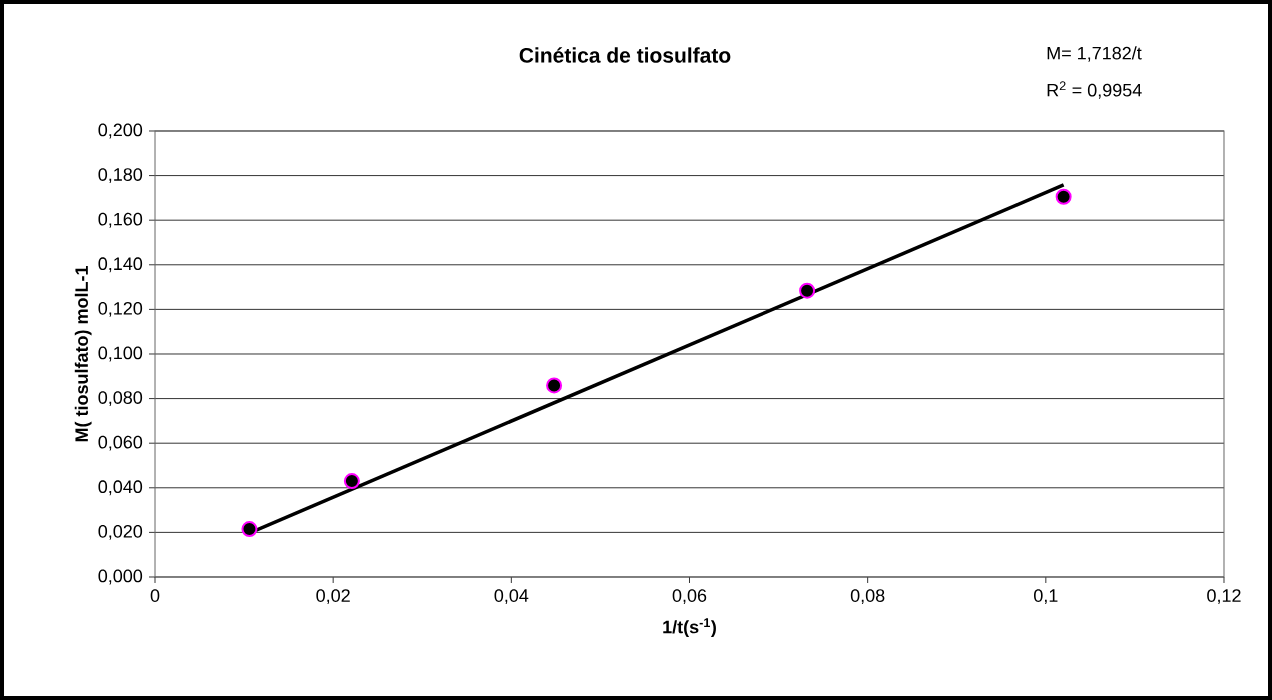  I want to click on y-tick-label: 0,040, so click(120, 488).